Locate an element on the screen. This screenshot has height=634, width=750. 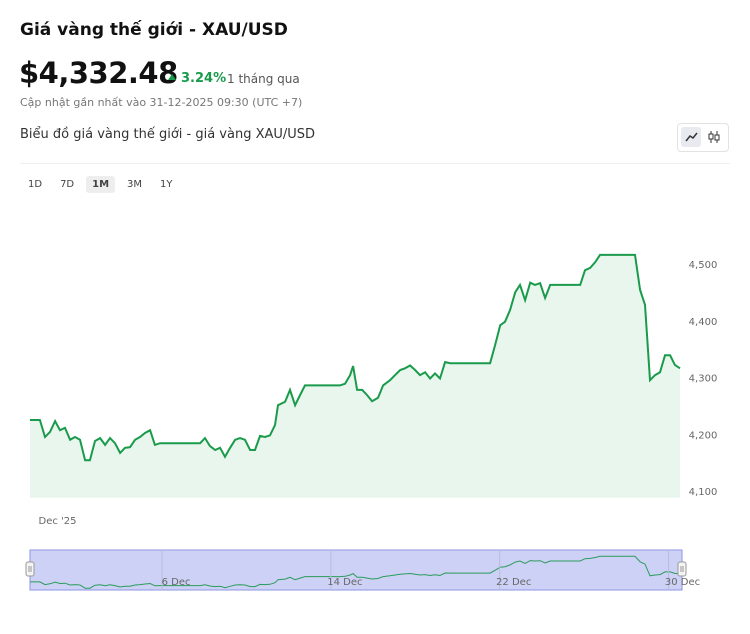
change-period: 1 tháng qua is located at coordinates (263, 79).